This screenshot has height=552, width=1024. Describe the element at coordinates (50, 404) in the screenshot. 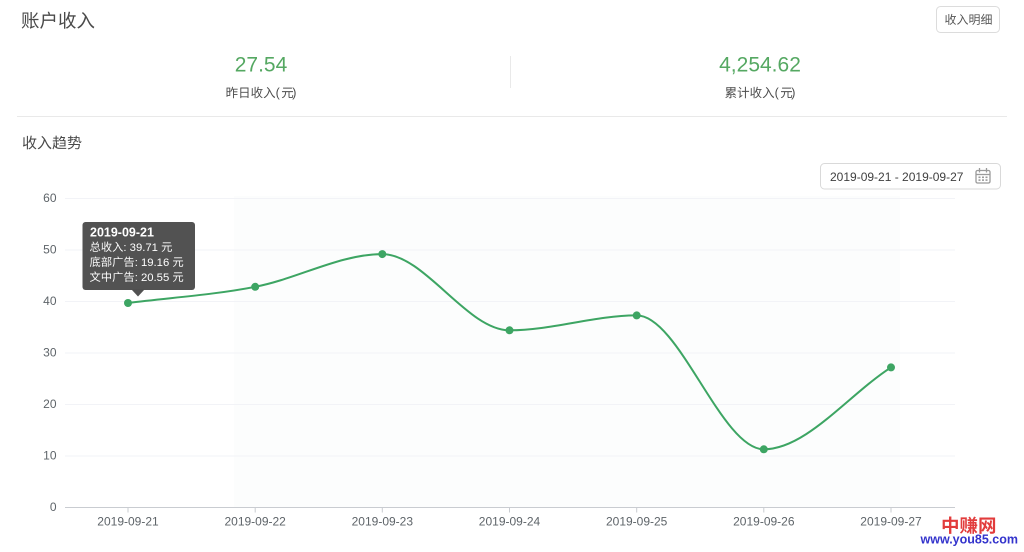

I see `svg-text: 20` at that location.